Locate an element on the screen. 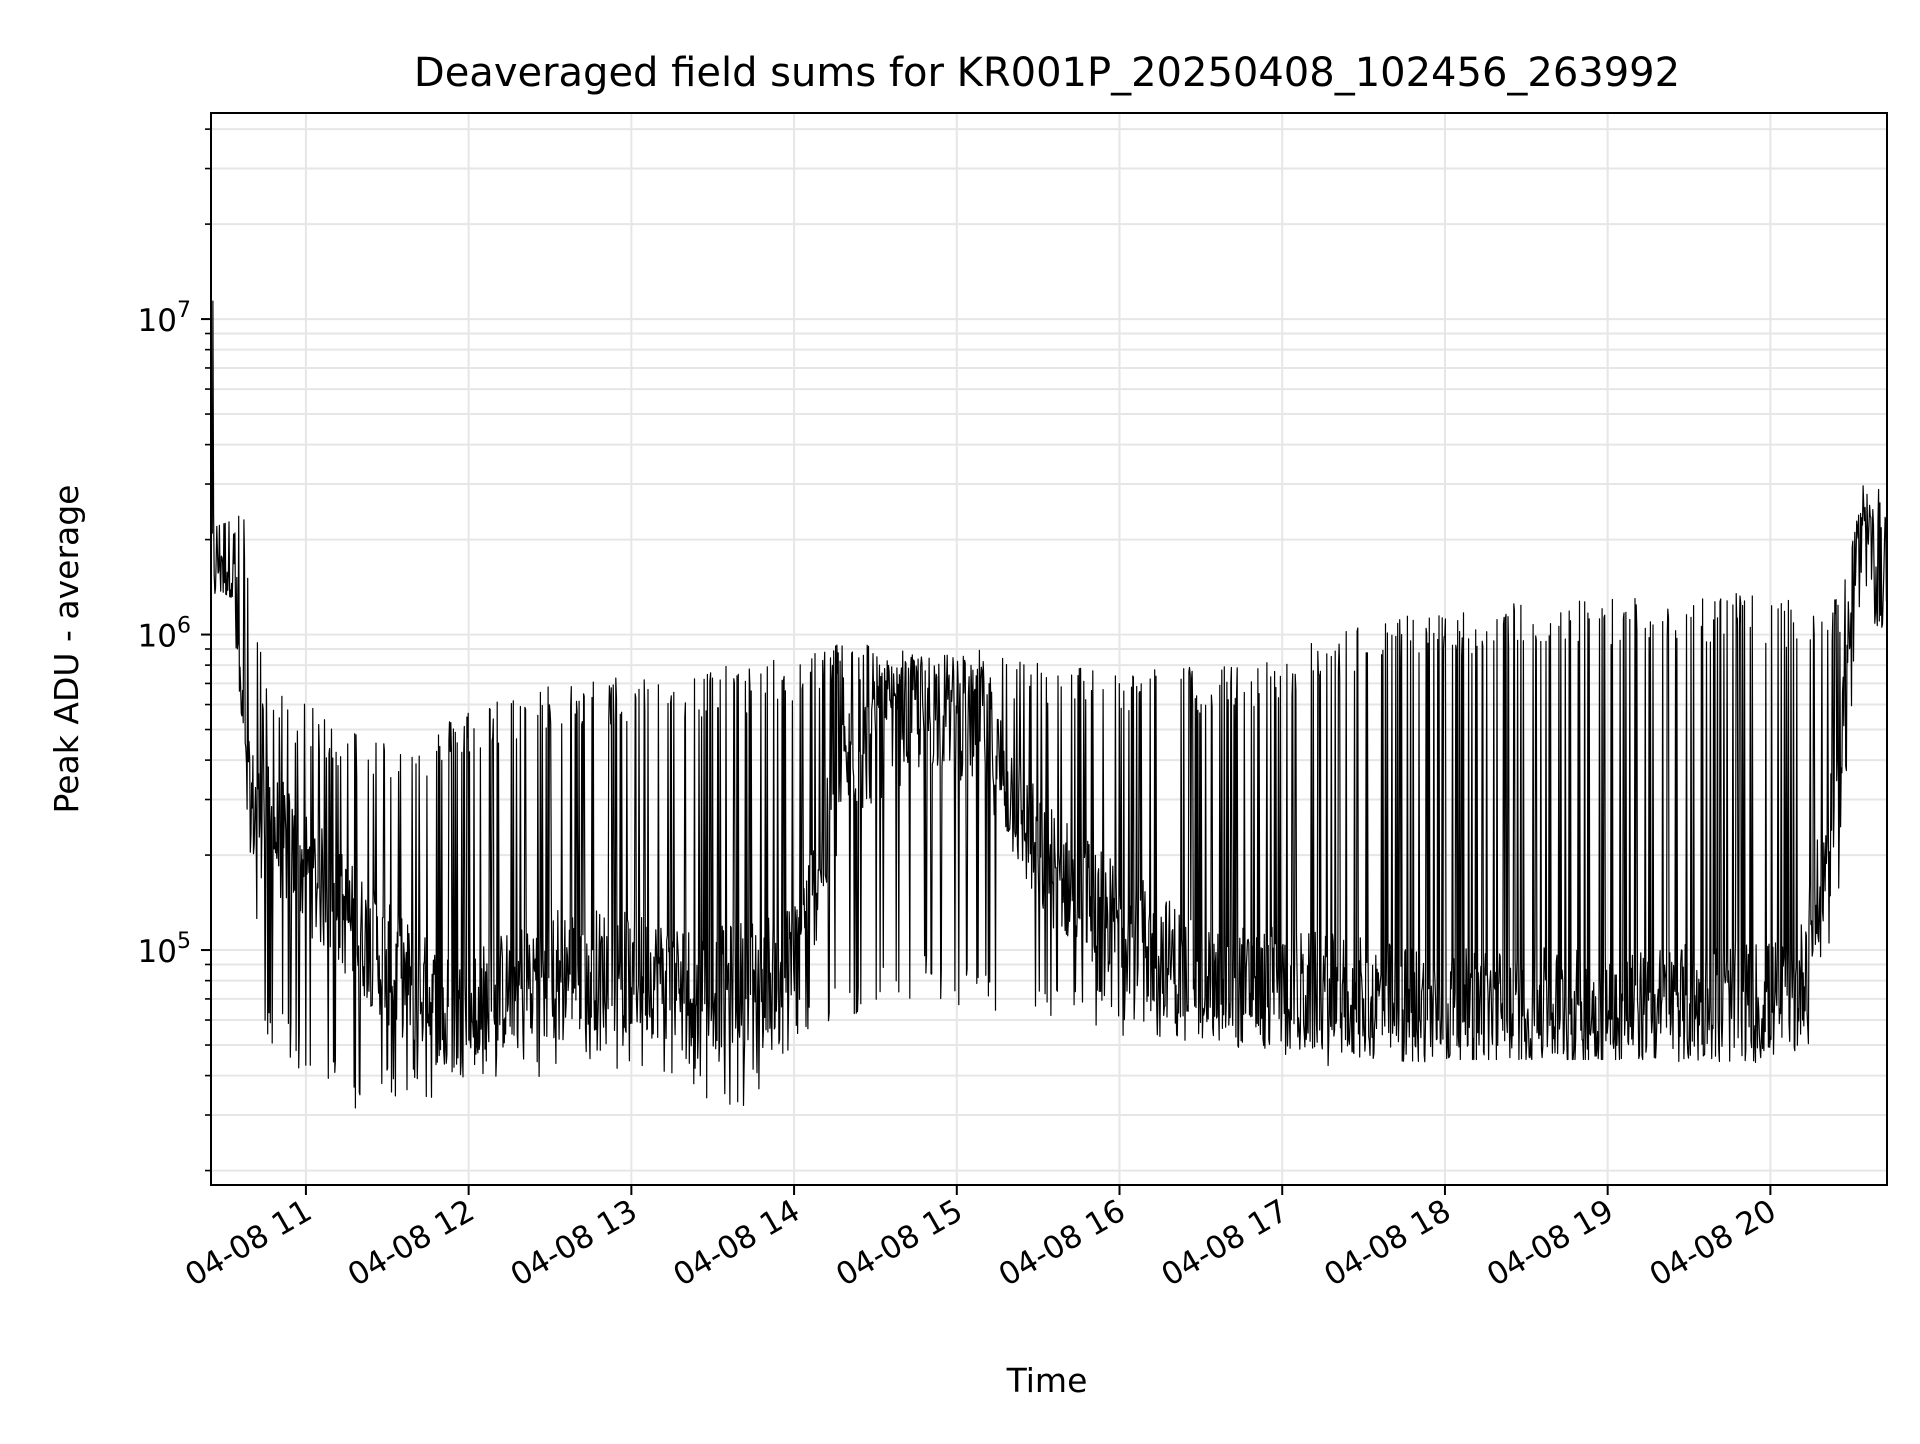 Image resolution: width=1920 pixels, height=1444 pixels. y-tick-label: 10⁷ is located at coordinates (164, 318).